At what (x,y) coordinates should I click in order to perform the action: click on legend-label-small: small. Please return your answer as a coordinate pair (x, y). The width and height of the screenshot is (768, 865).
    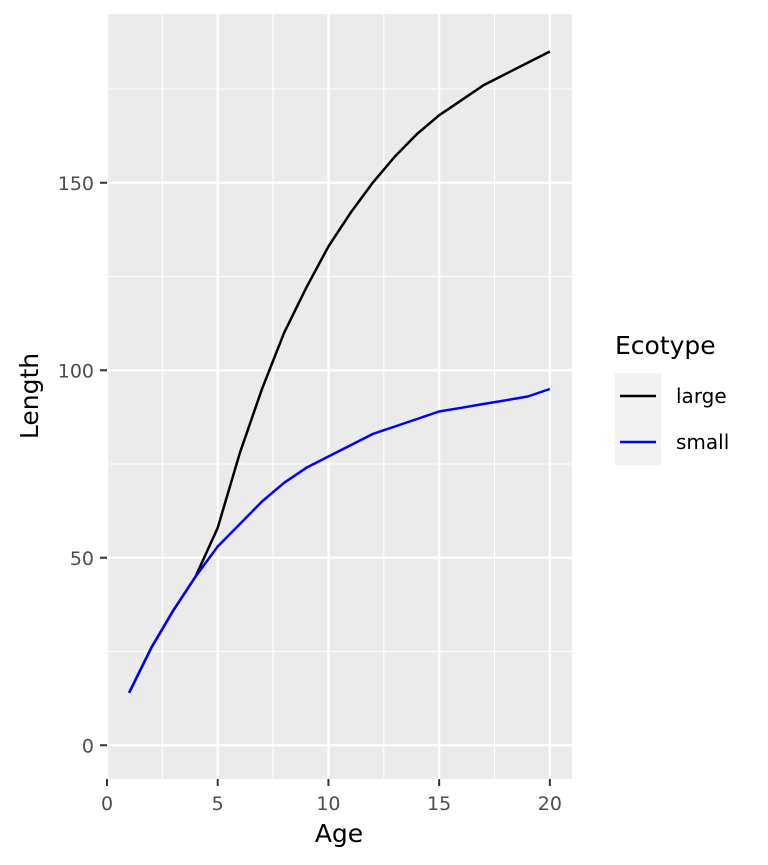
    Looking at the image, I should click on (702, 442).